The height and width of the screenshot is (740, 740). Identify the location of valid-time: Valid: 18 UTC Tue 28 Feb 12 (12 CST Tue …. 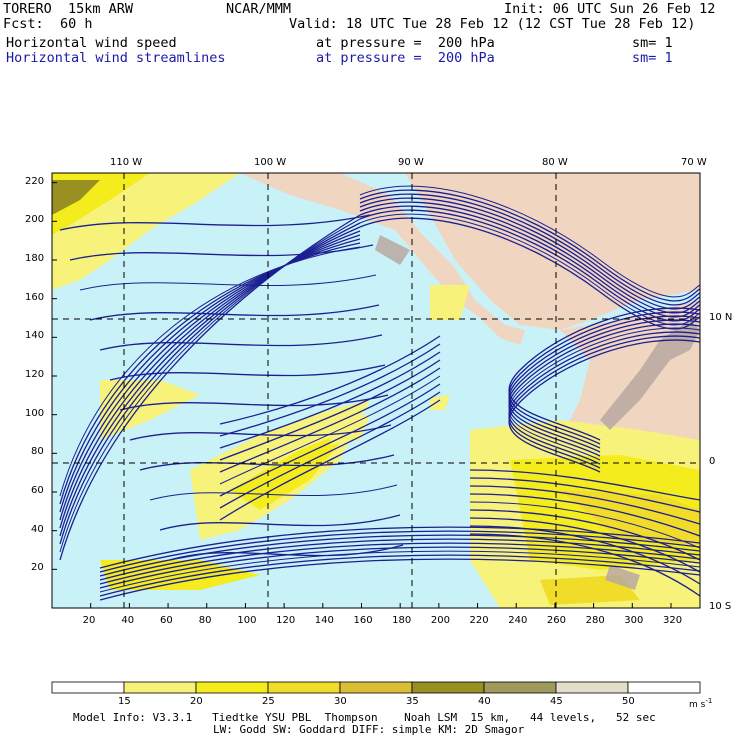
(492, 24).